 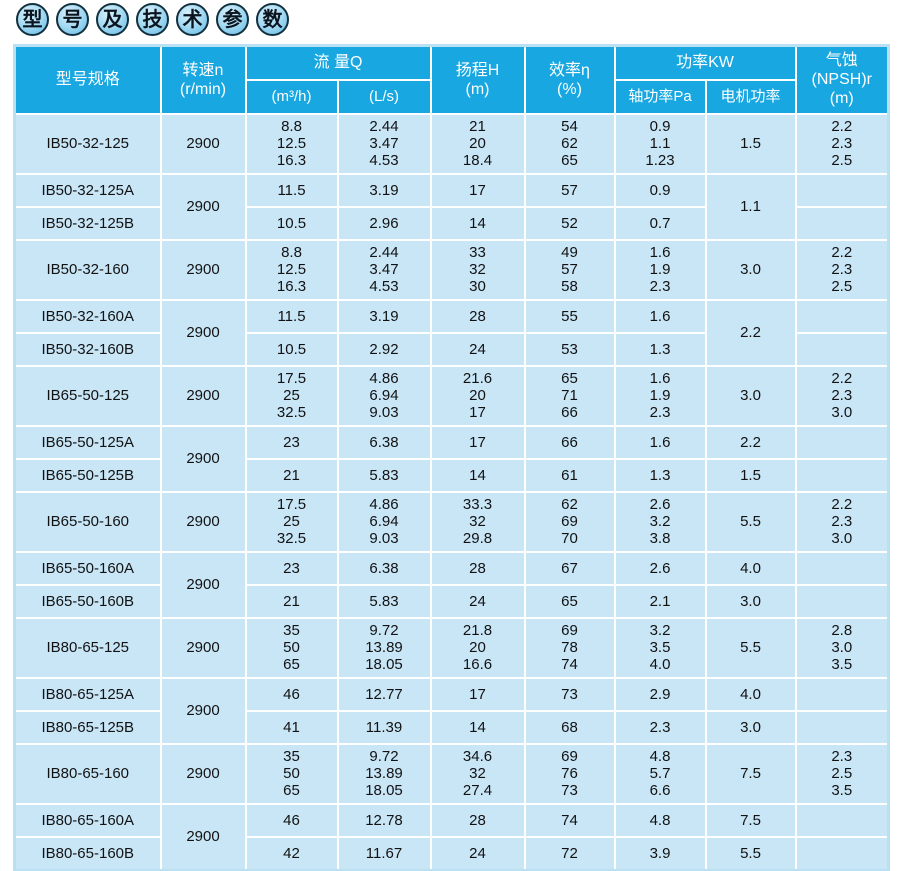 I want to click on shaft-power-cell: 4.8, so click(x=660, y=820).